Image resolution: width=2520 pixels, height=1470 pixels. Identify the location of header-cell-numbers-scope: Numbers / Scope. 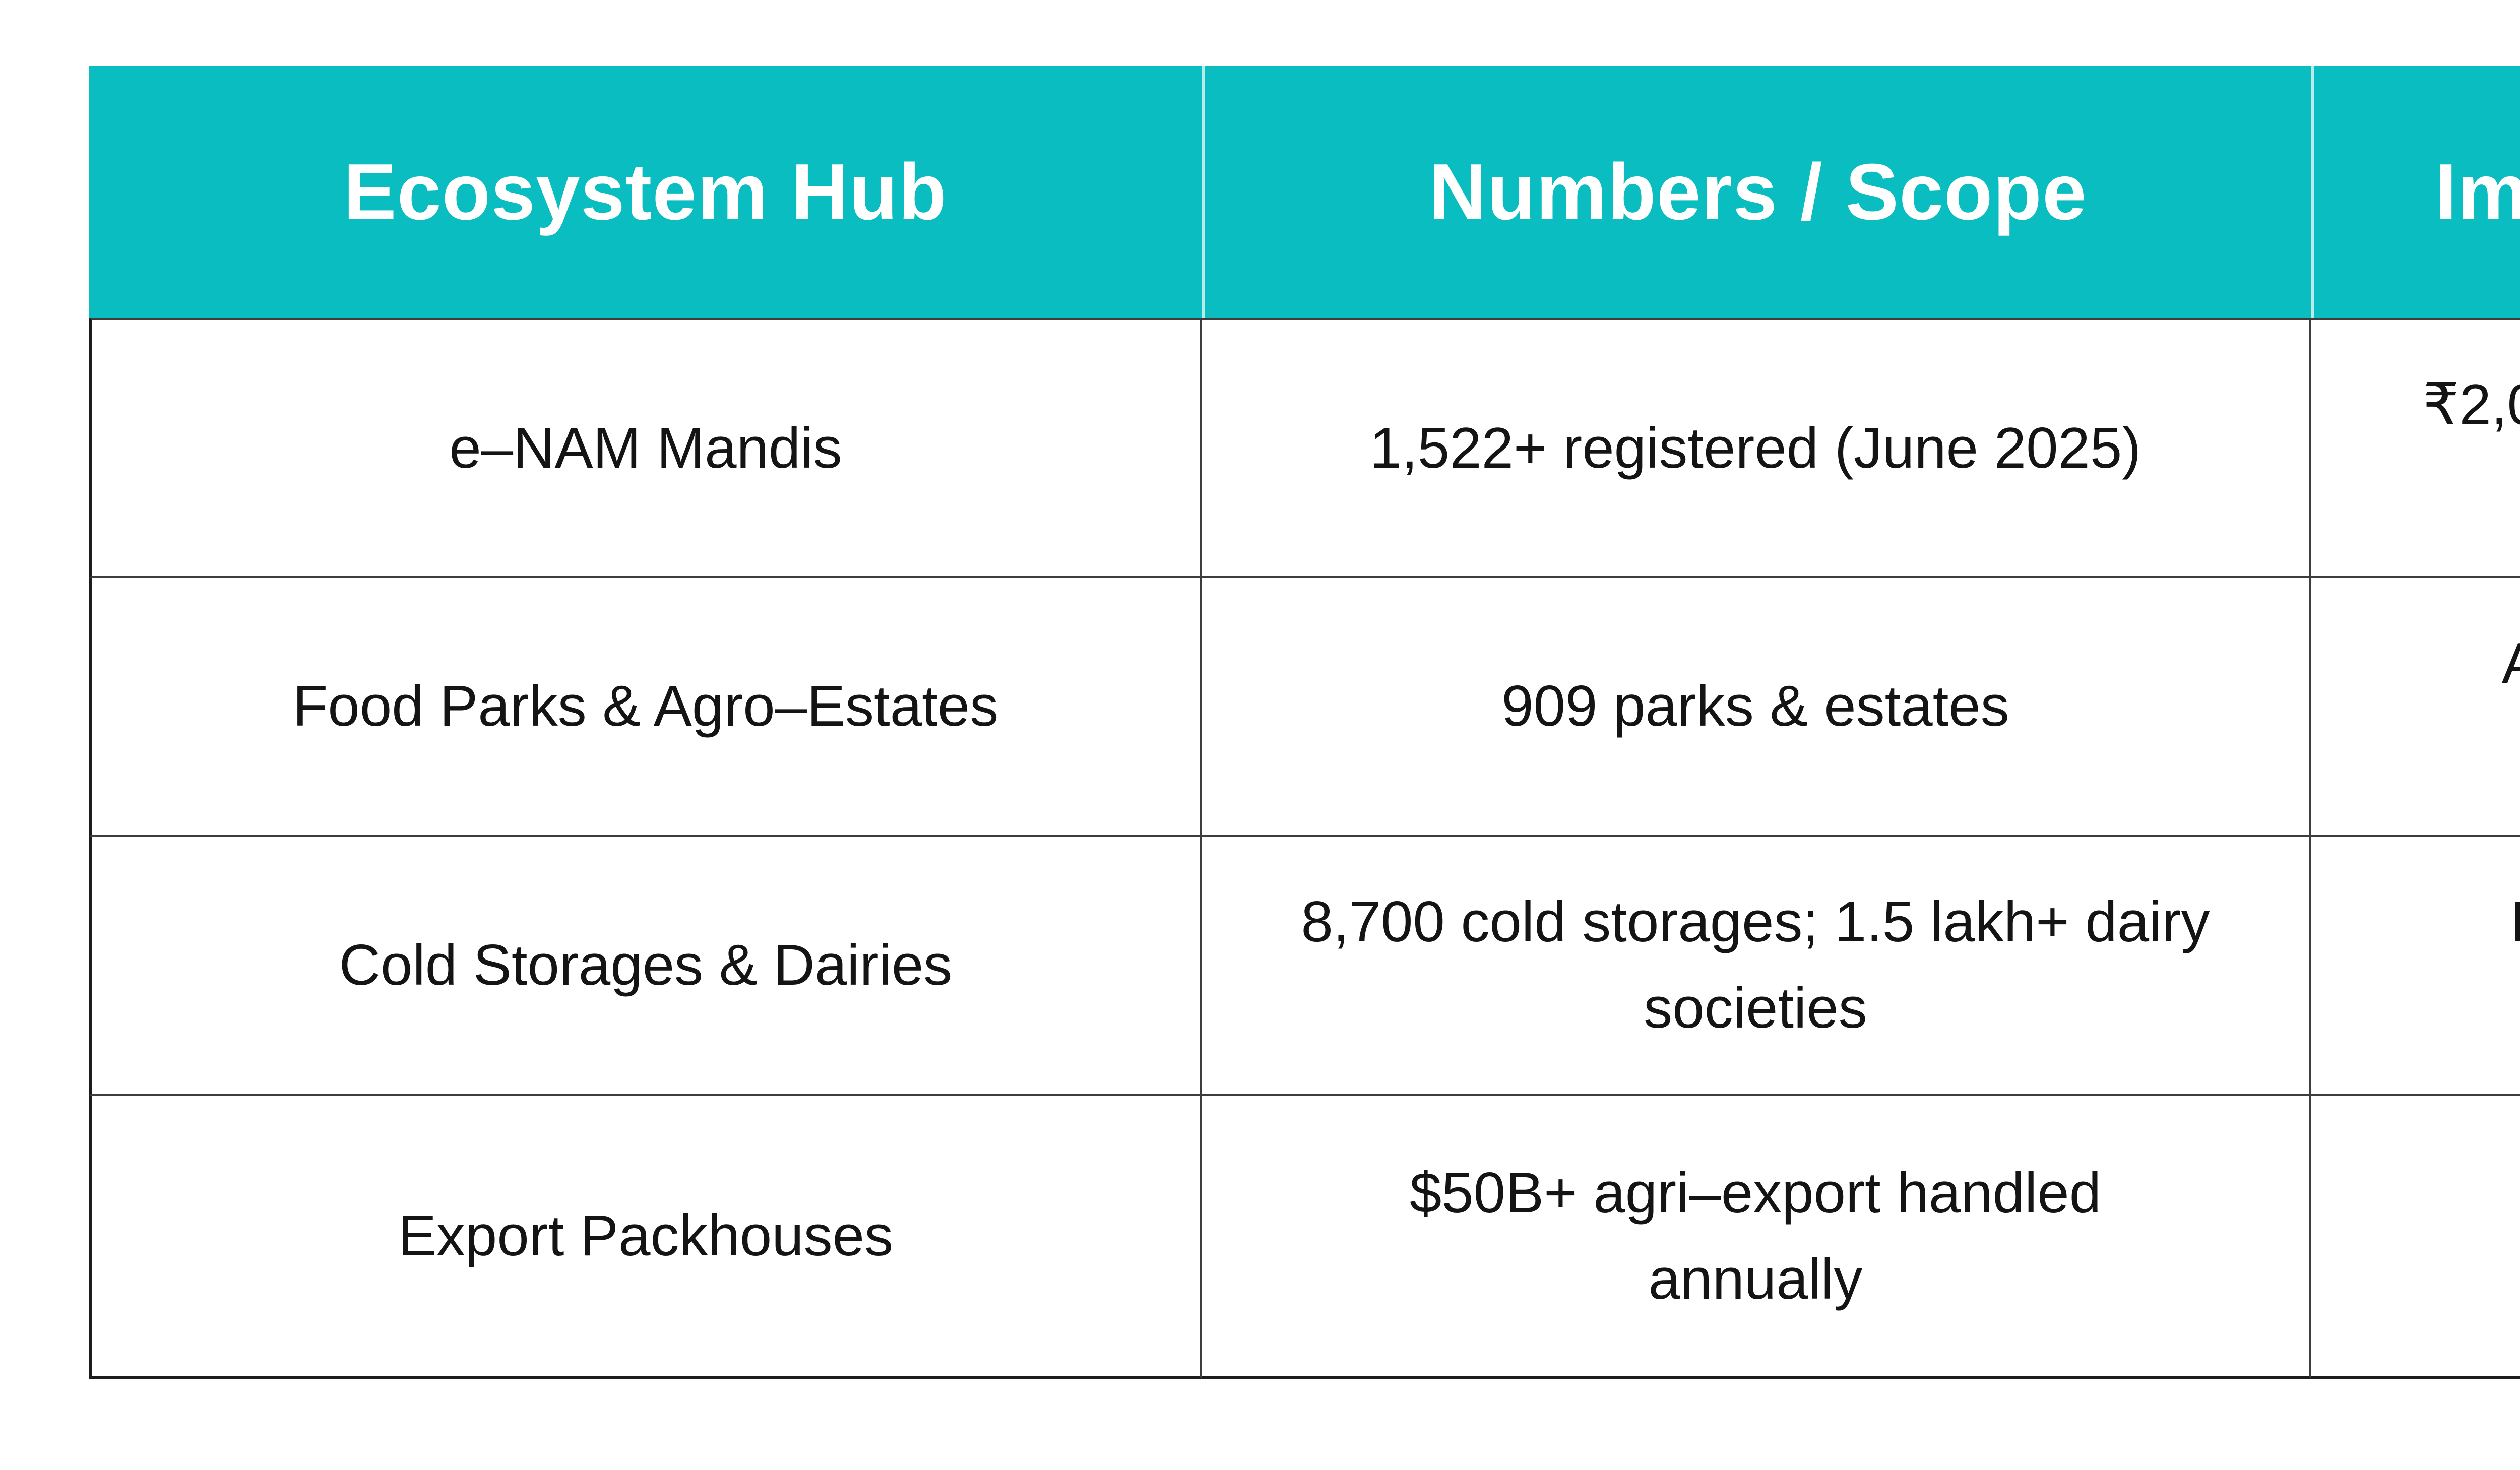
(1756, 192).